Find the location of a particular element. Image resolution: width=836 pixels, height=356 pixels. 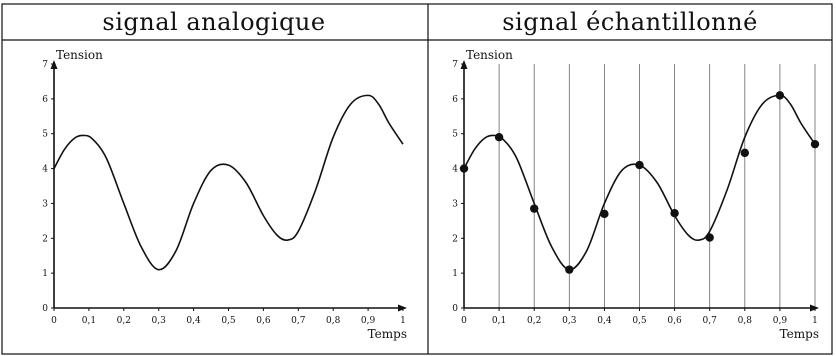

panel-title-analog: signal analogique is located at coordinates (214, 22).